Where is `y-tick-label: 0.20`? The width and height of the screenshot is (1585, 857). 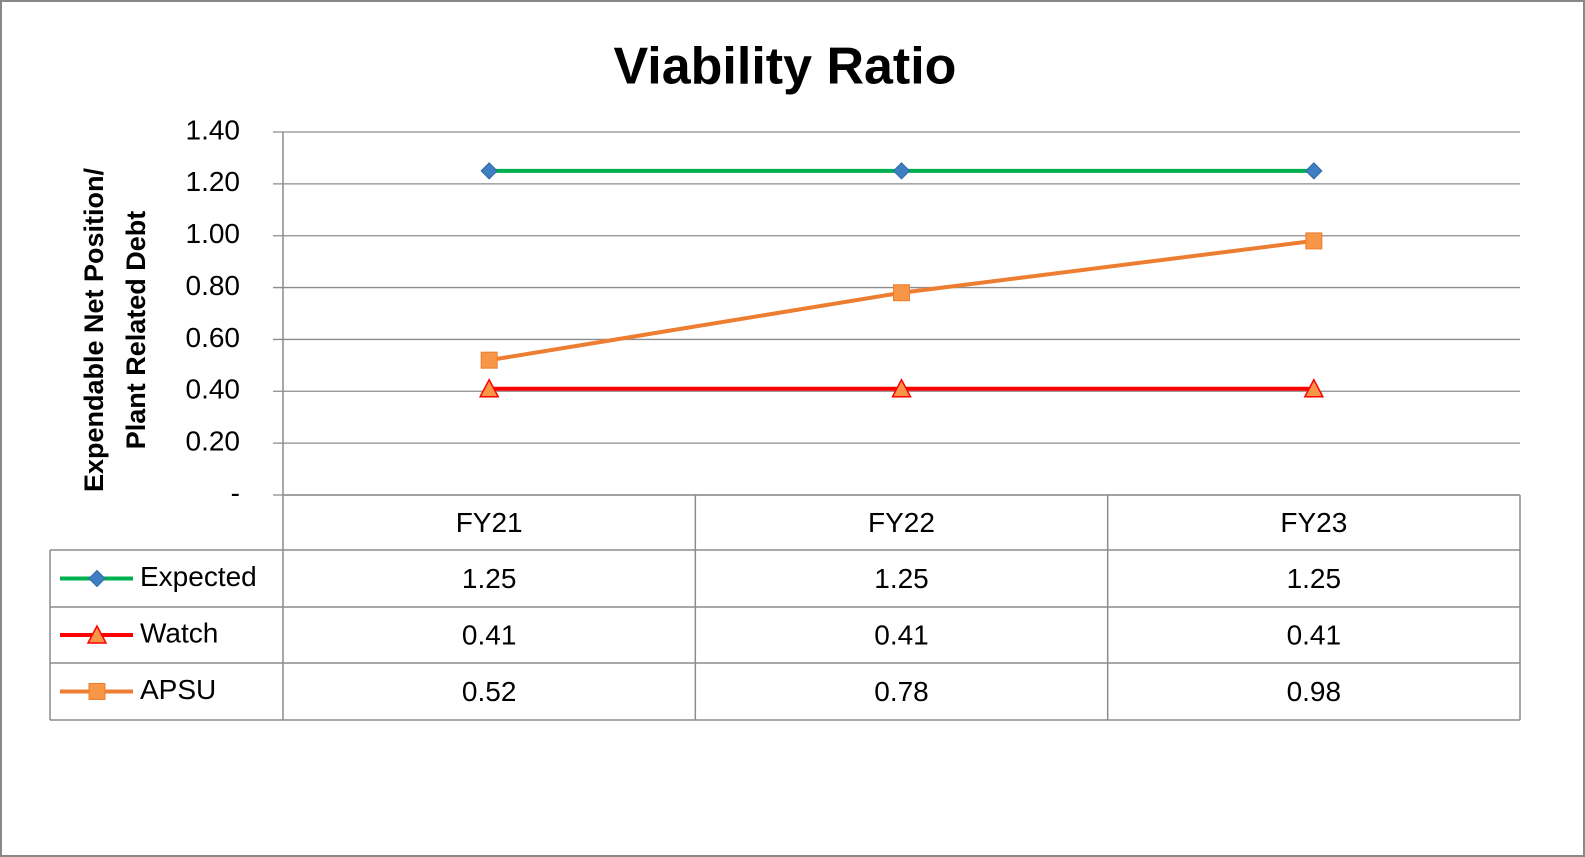
y-tick-label: 0.20 is located at coordinates (213, 441).